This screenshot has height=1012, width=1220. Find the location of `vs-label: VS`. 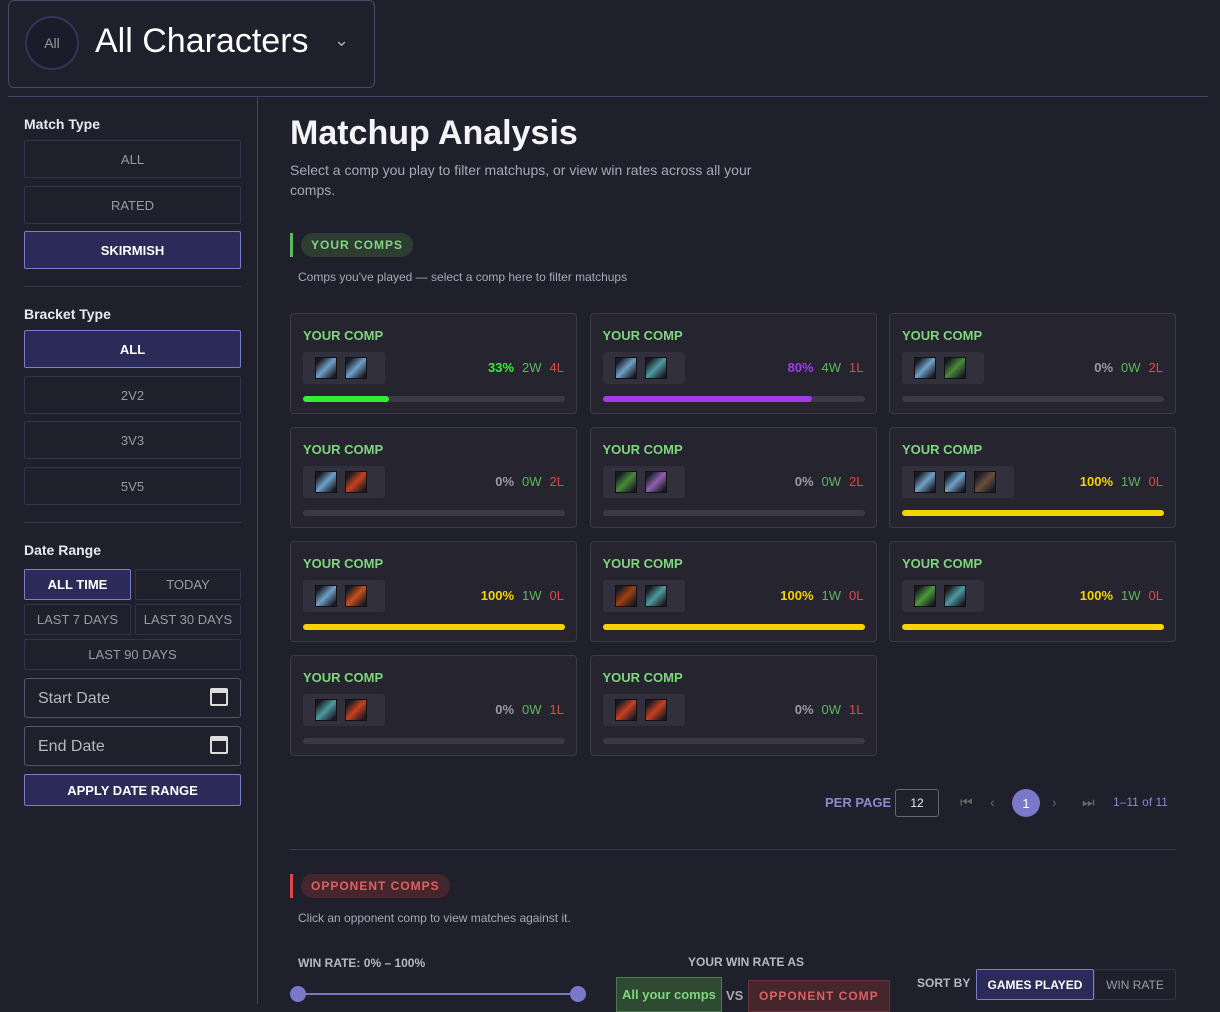

vs-label: VS is located at coordinates (735, 995).